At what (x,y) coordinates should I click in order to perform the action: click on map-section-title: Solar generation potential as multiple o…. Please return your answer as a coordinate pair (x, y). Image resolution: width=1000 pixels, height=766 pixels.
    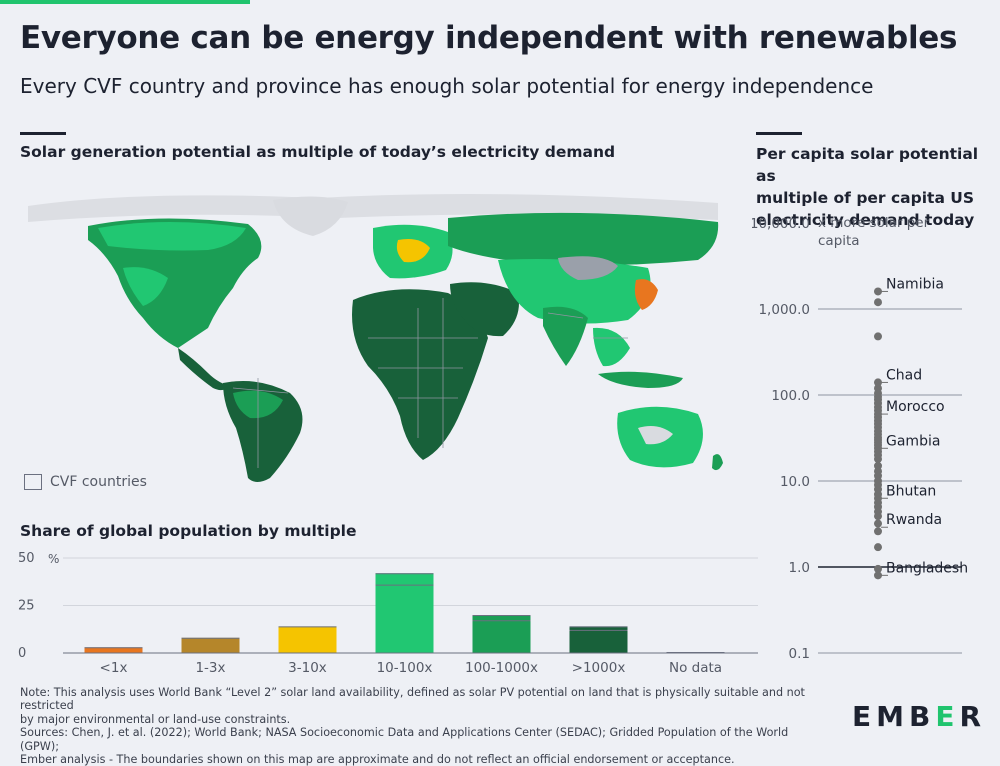
    Looking at the image, I should click on (318, 152).